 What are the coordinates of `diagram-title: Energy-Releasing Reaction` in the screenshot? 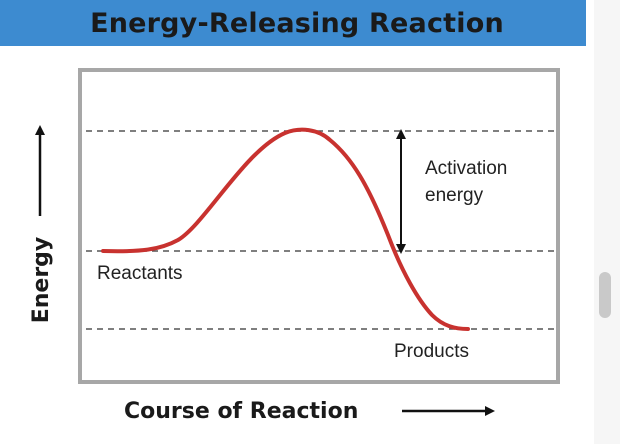 It's located at (297, 23).